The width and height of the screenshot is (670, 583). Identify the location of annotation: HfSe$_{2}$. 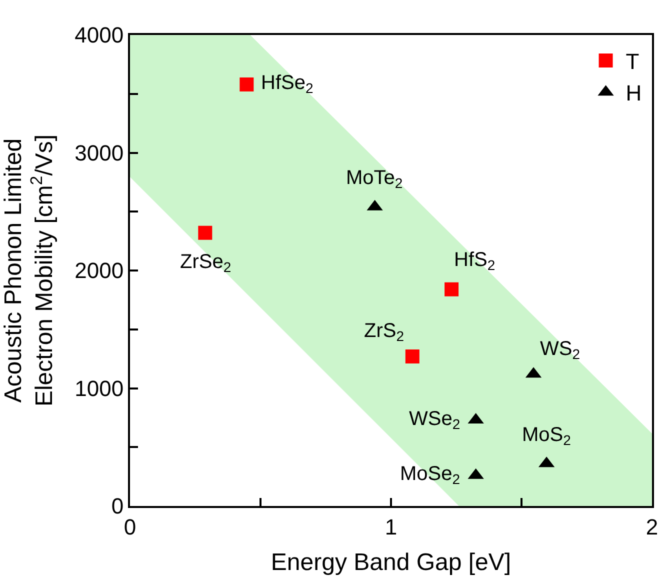
(287, 84).